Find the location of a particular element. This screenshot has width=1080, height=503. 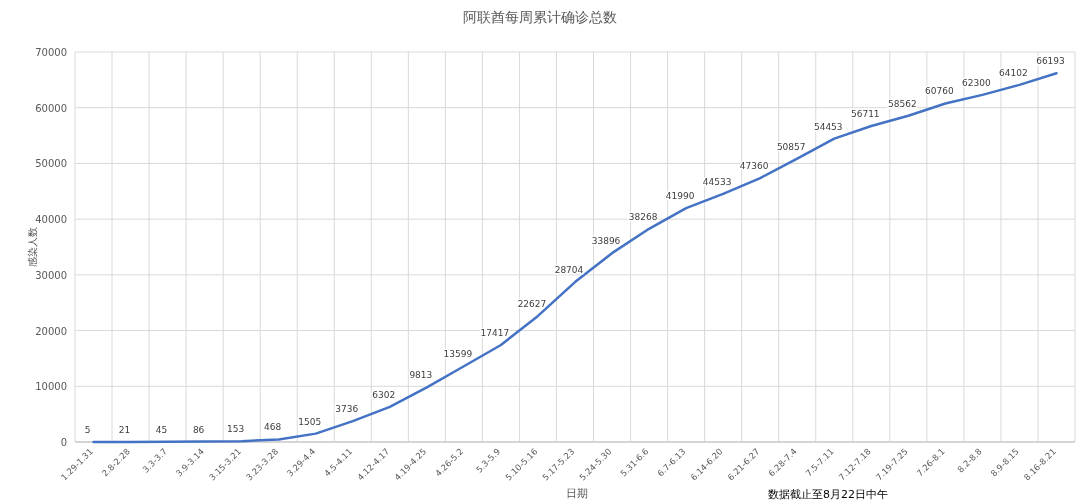

data-label: 38268 is located at coordinates (643, 216).